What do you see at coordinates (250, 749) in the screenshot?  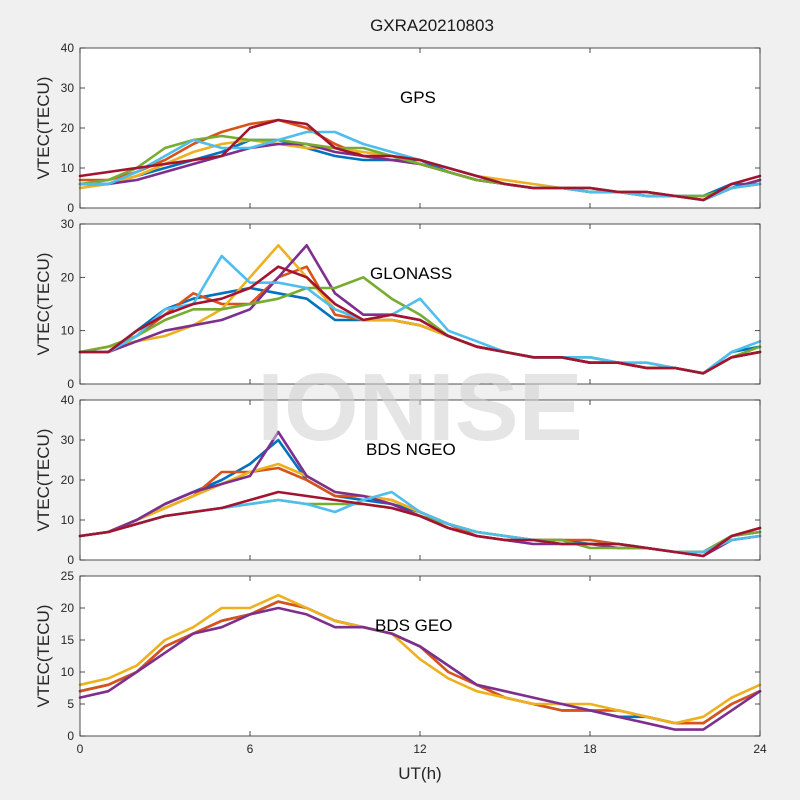 I see `x-tick-label: 6` at bounding box center [250, 749].